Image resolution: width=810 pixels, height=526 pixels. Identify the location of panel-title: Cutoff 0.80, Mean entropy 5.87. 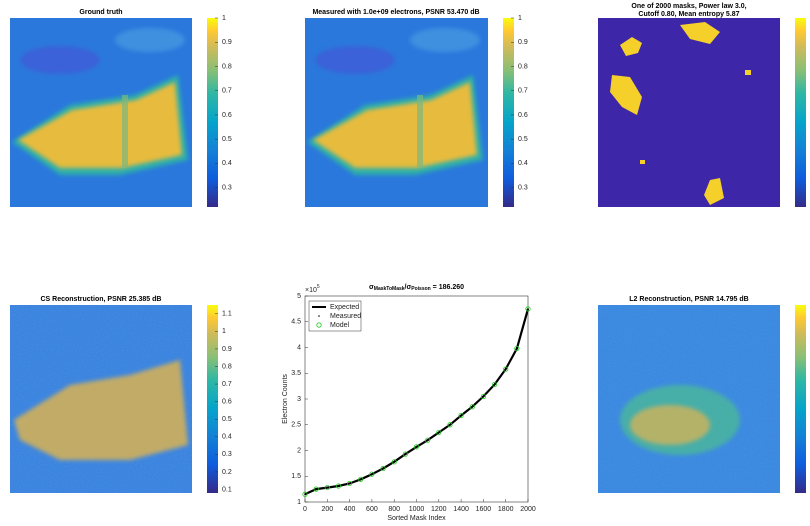
(688, 14).